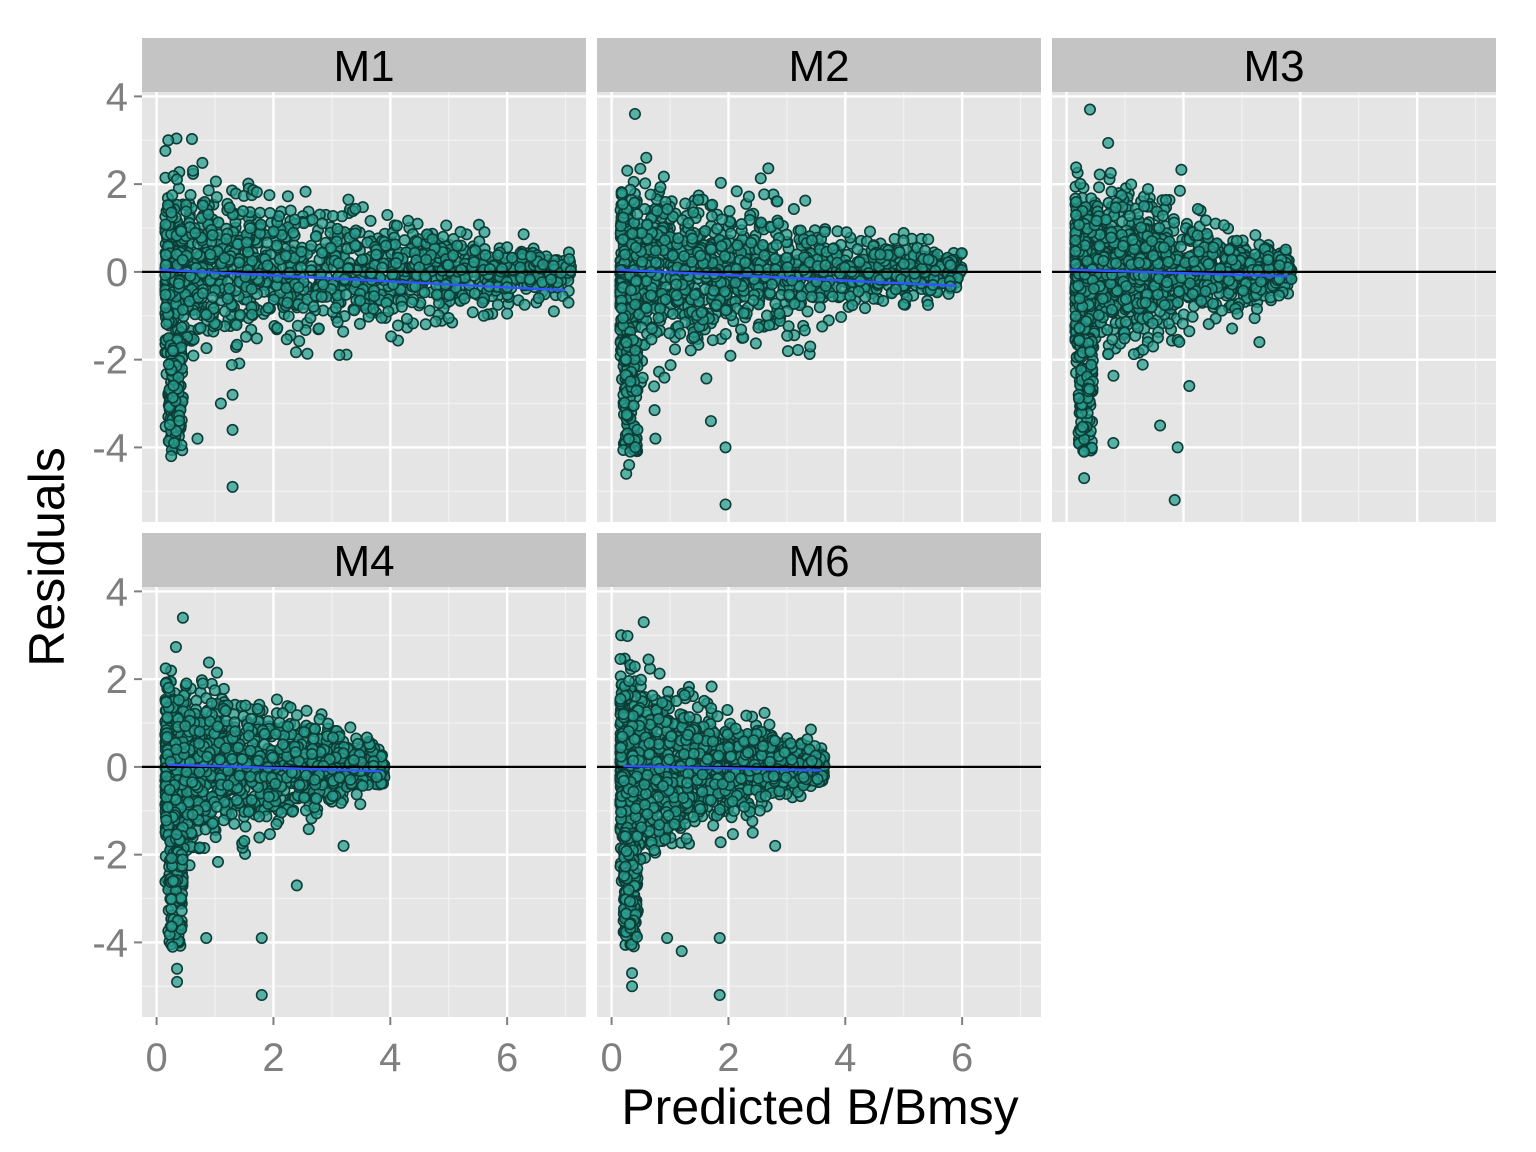 The width and height of the screenshot is (1536, 1152). I want to click on y-tick-label: 4, so click(117, 97).